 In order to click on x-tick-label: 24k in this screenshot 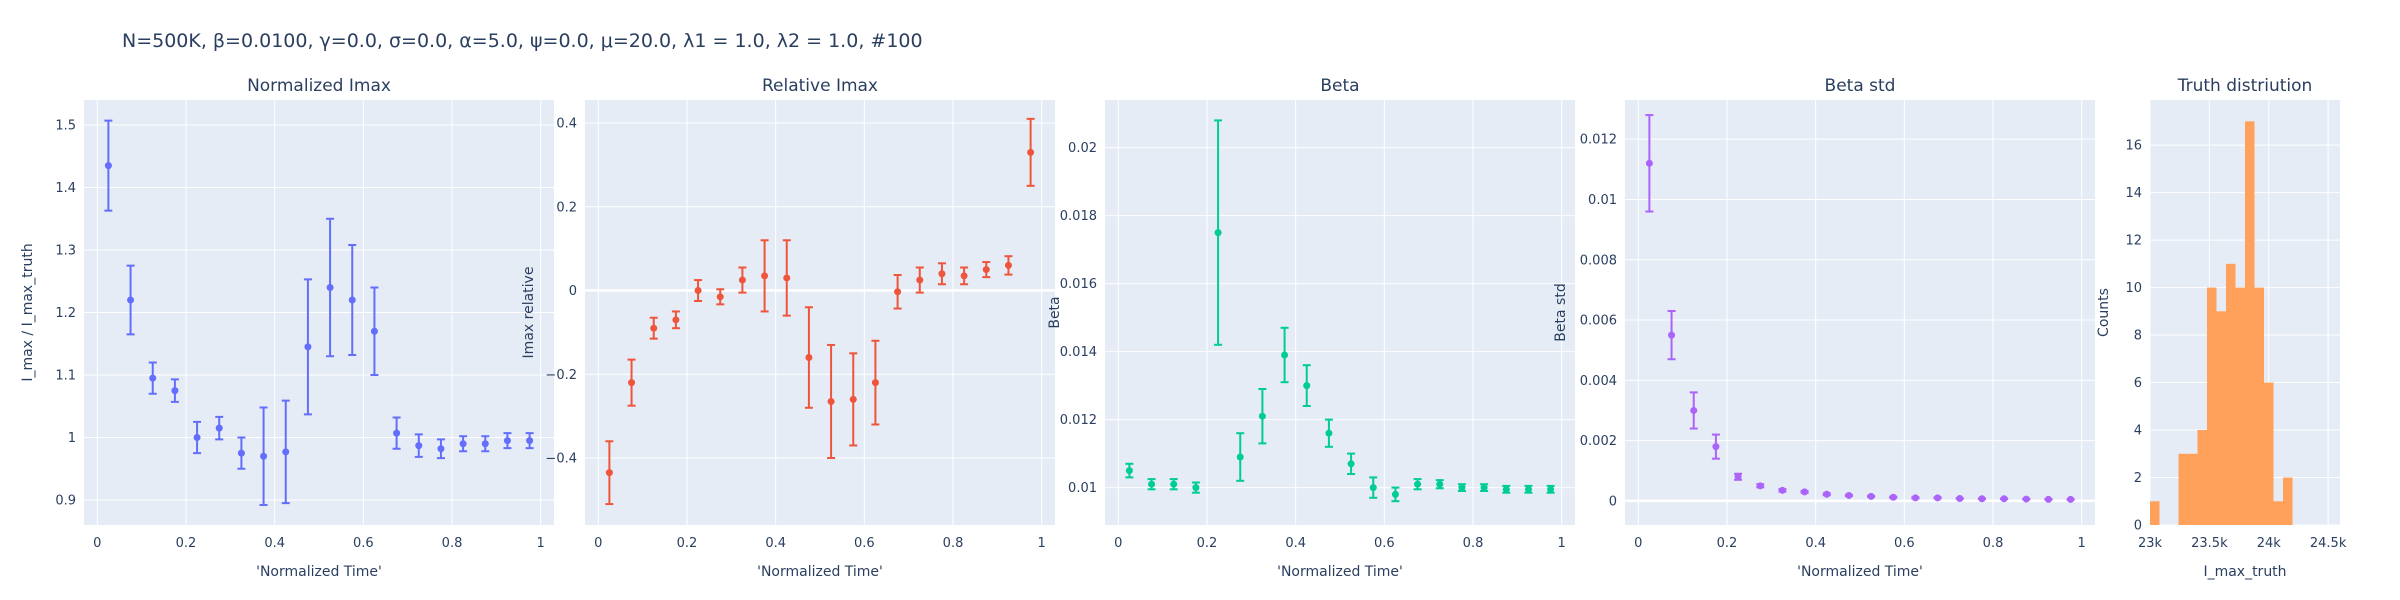, I will do `click(2269, 543)`.